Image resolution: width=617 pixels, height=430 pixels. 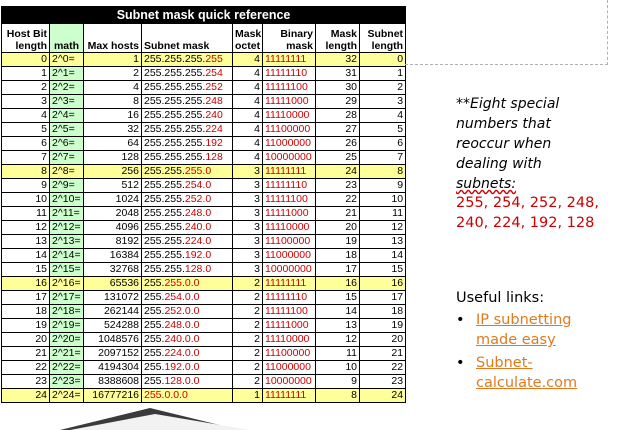 I want to click on table-row: 9 2^9= 512 255.255.254.0 3 11111110 23 9, so click(x=204, y=185).